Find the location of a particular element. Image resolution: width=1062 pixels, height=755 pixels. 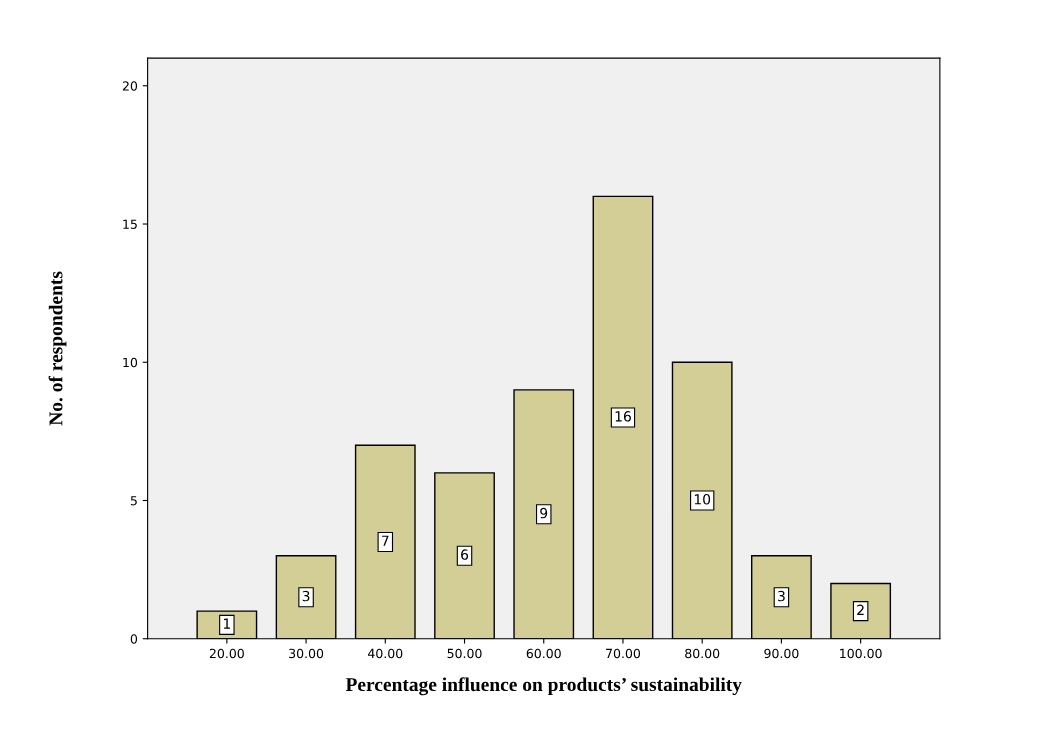

data-label: 10 is located at coordinates (702, 499).